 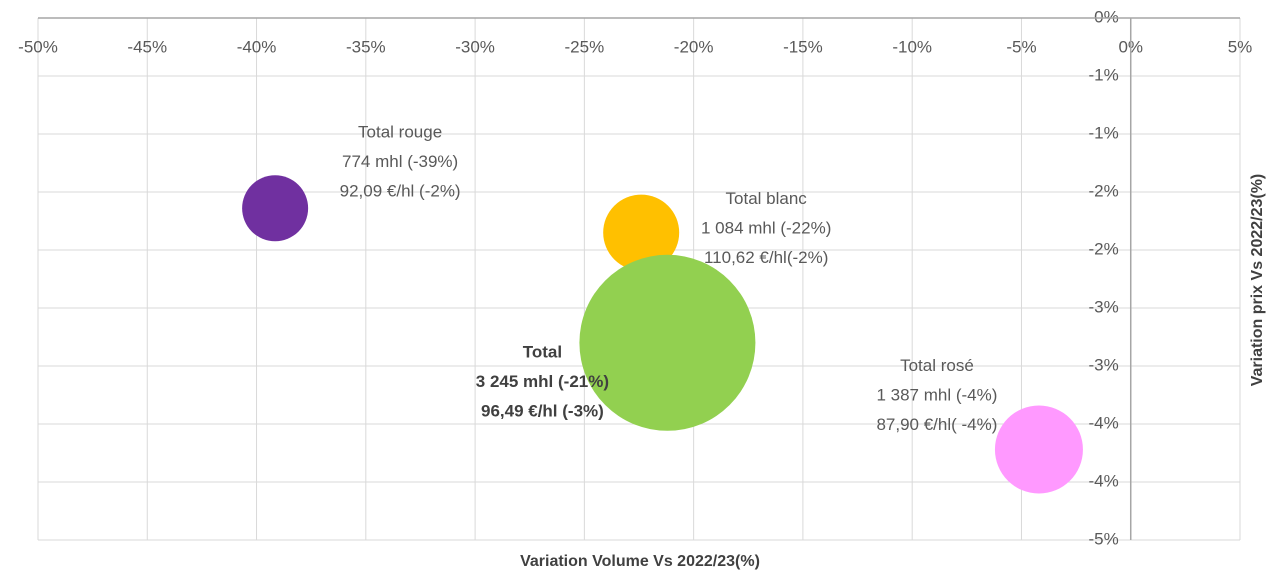 I want to click on y-tick-label: 0%, so click(x=1106, y=16).